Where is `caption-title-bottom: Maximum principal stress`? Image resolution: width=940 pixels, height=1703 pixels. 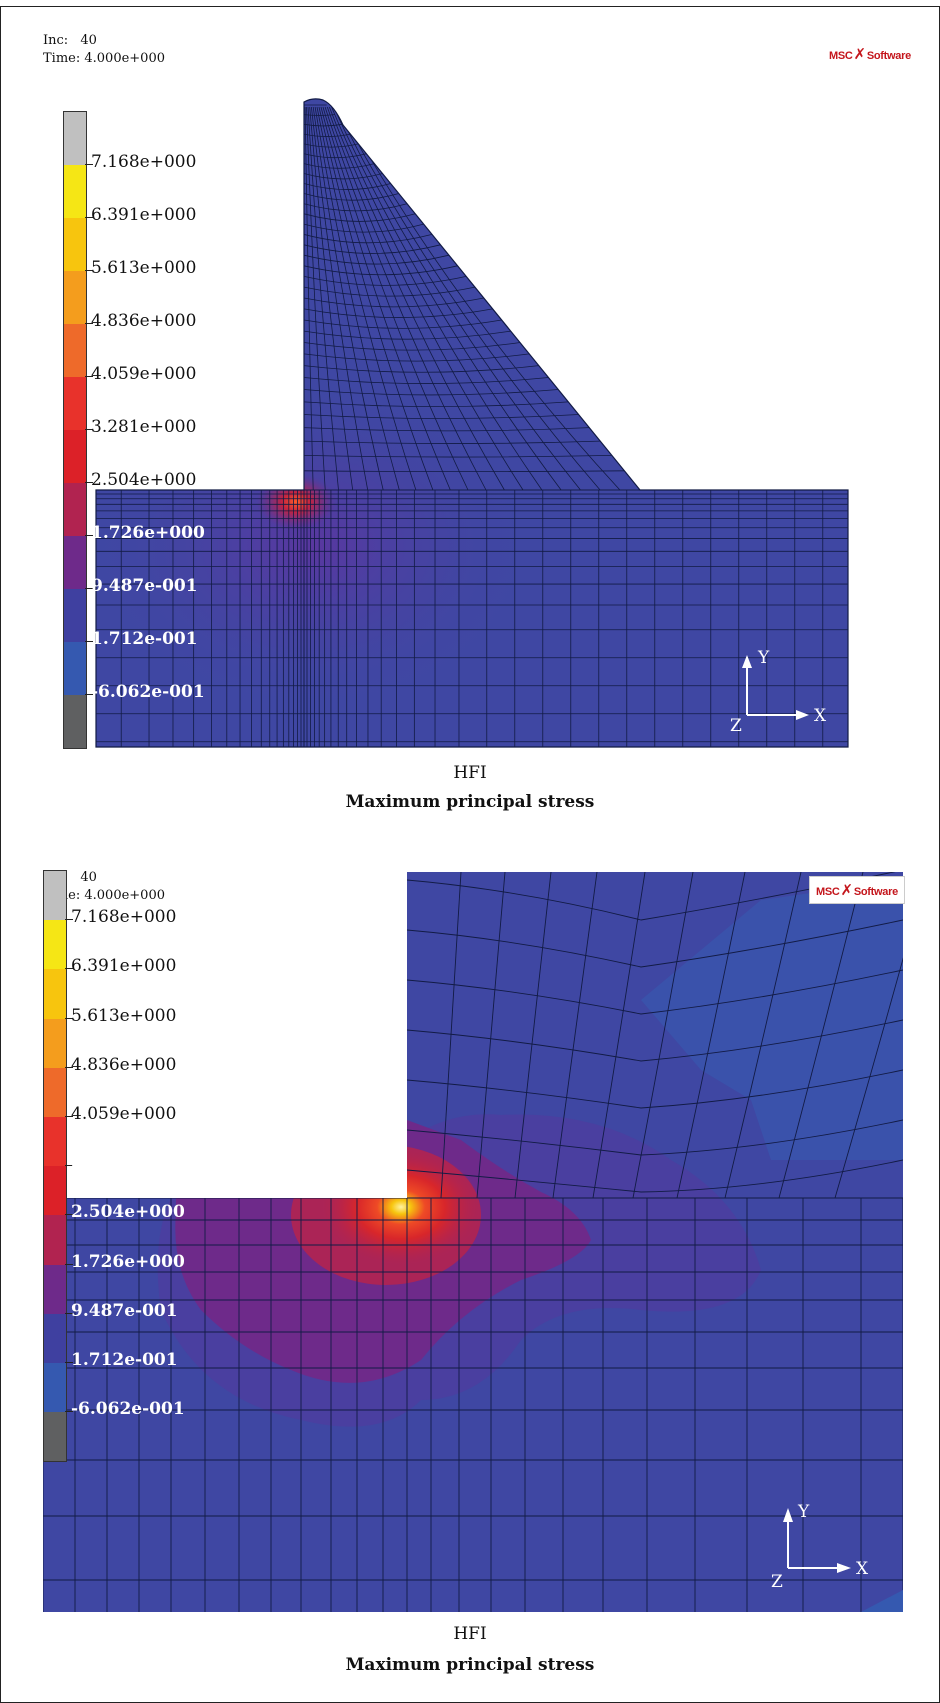 caption-title-bottom: Maximum principal stress is located at coordinates (470, 1665).